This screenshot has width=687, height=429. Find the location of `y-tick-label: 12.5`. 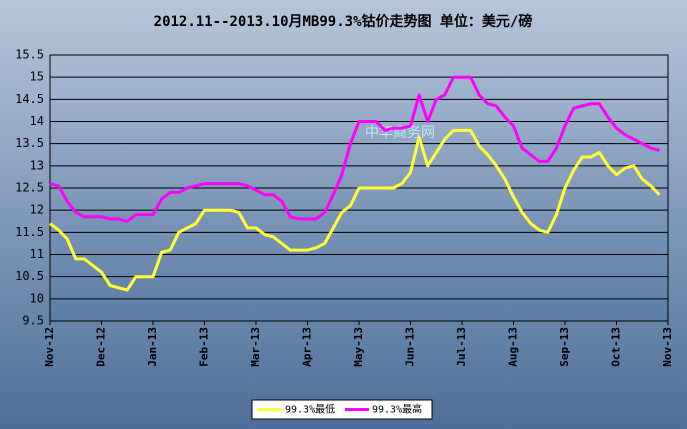

y-tick-label: 12.5 is located at coordinates (29, 188).